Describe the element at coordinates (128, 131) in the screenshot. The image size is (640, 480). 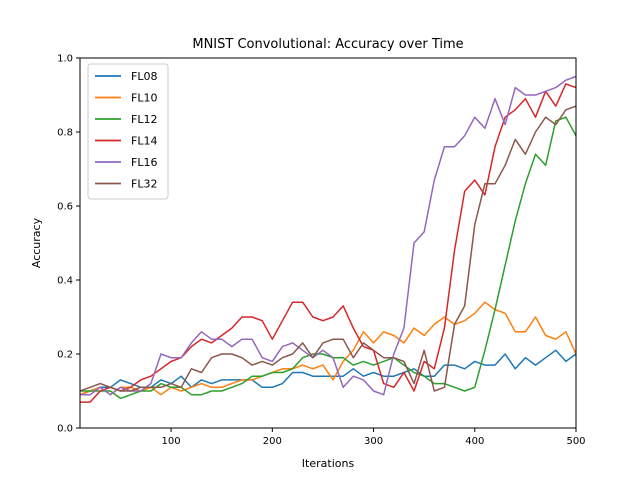
I see `legend: FL08 FL10 FL12 FL14 FL16 FL32` at that location.